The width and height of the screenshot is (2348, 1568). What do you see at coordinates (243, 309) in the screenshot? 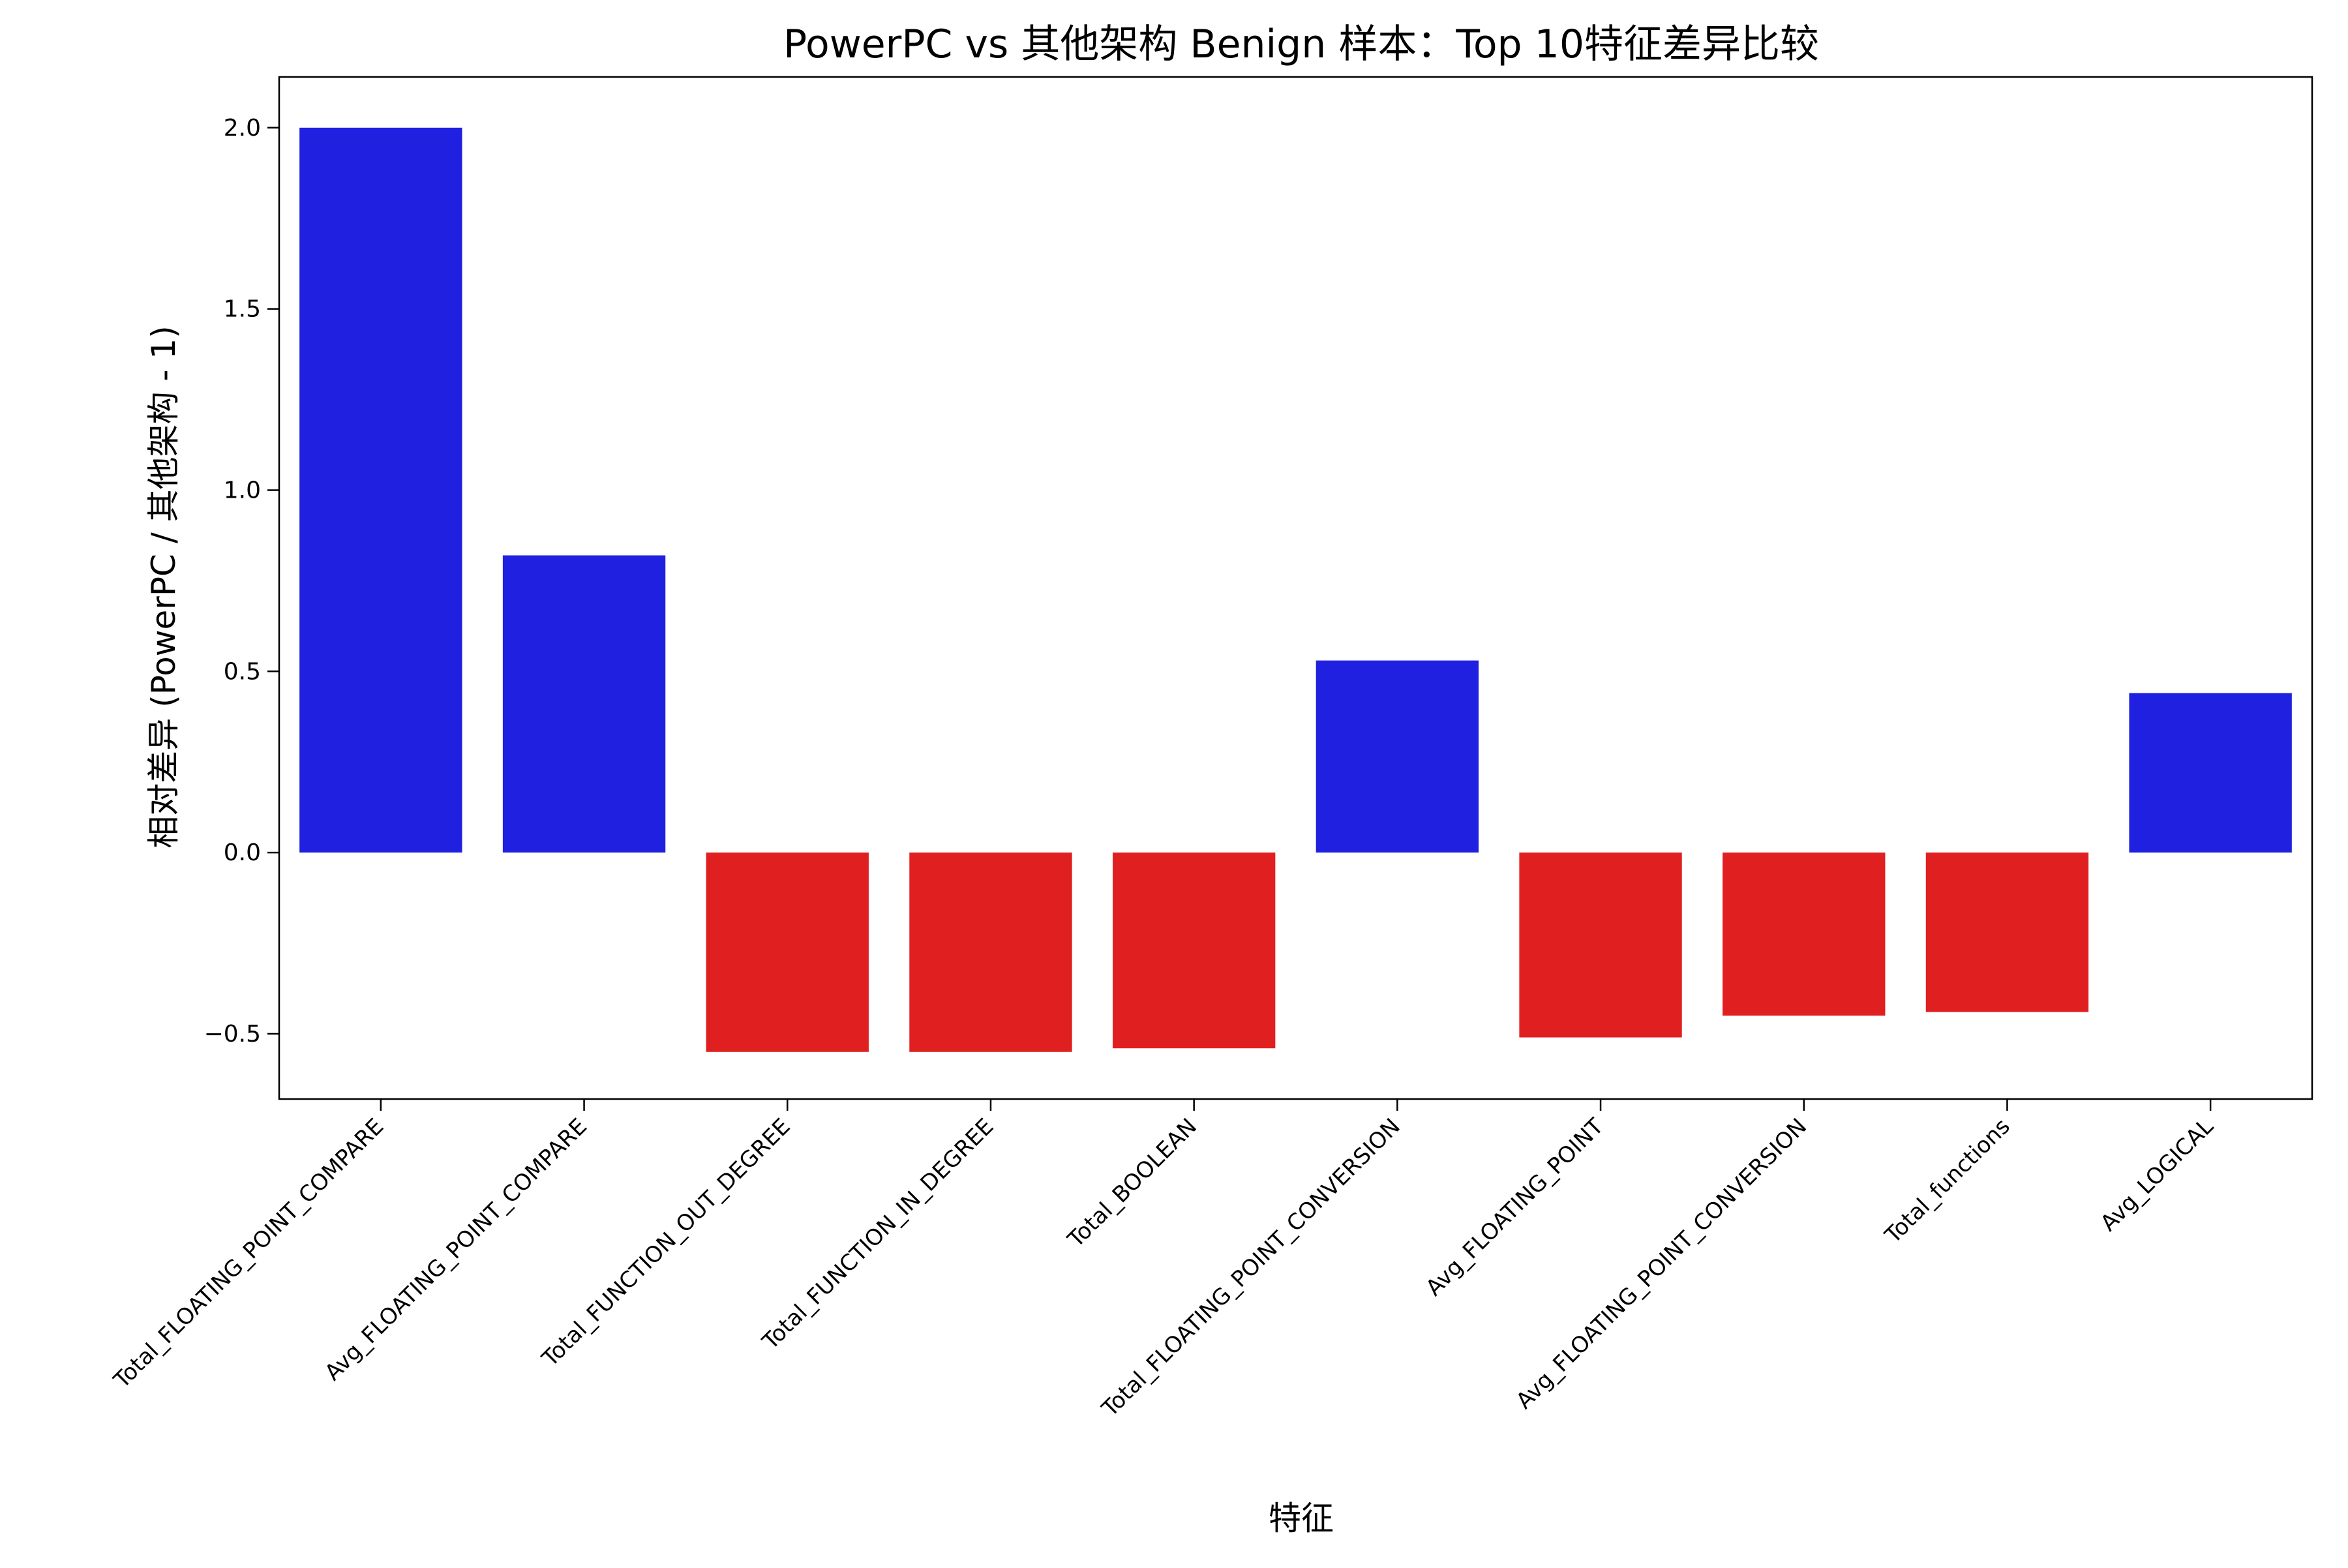
I see `y-tick-label: 1.5` at bounding box center [243, 309].